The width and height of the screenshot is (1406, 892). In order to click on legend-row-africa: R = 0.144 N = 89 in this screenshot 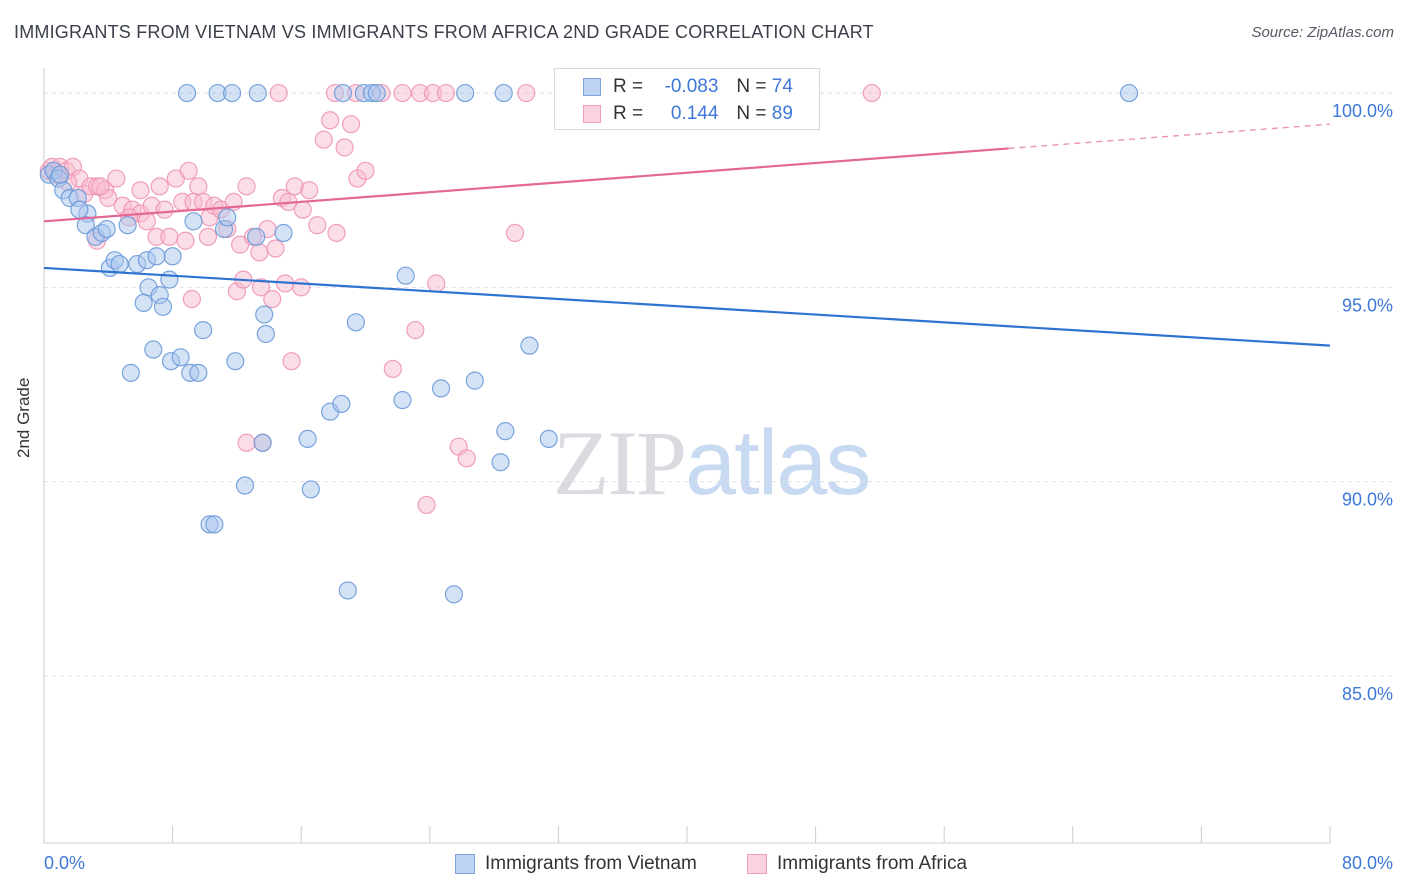, I will do `click(688, 114)`.